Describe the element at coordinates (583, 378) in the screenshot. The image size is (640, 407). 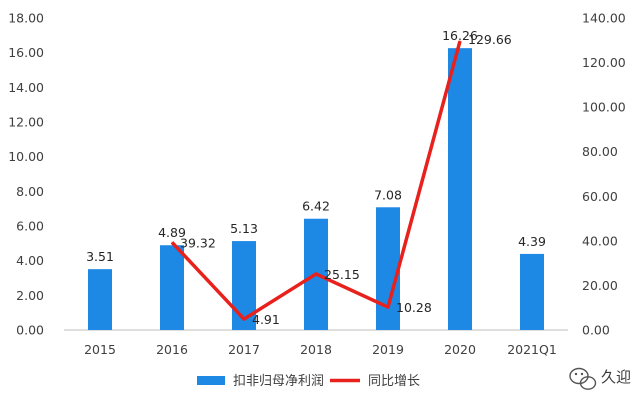
I see `wechat-icon` at that location.